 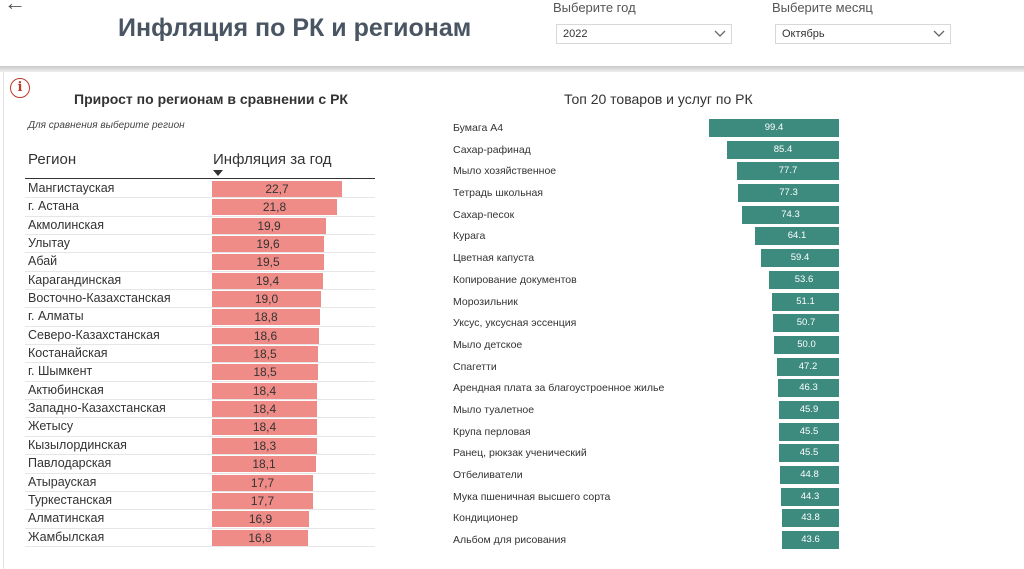 What do you see at coordinates (60, 371) in the screenshot?
I see `region-name: г. Шымкент` at bounding box center [60, 371].